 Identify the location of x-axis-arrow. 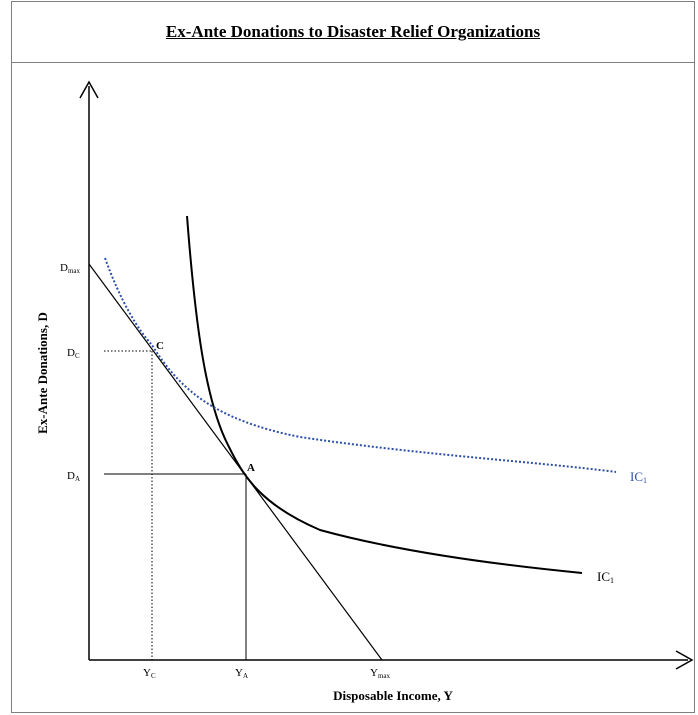
(684, 660).